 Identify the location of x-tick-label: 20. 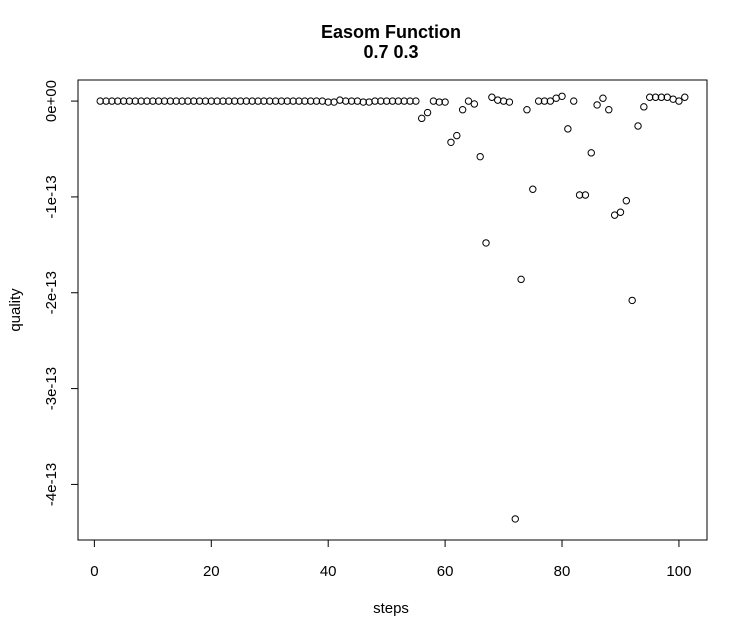
(211, 571).